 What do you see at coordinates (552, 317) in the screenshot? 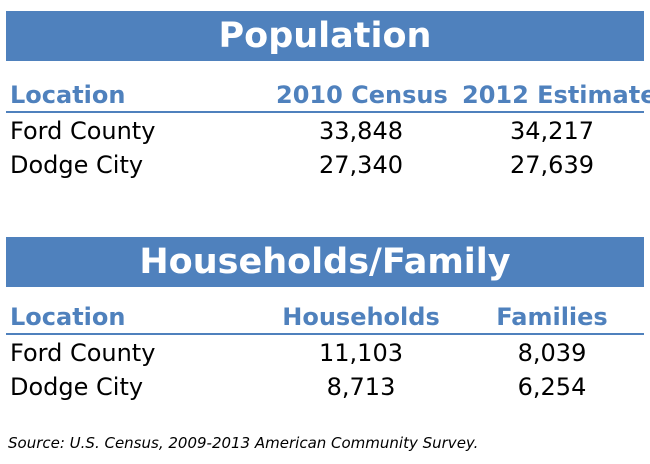
I see `column-header-families: Families` at bounding box center [552, 317].